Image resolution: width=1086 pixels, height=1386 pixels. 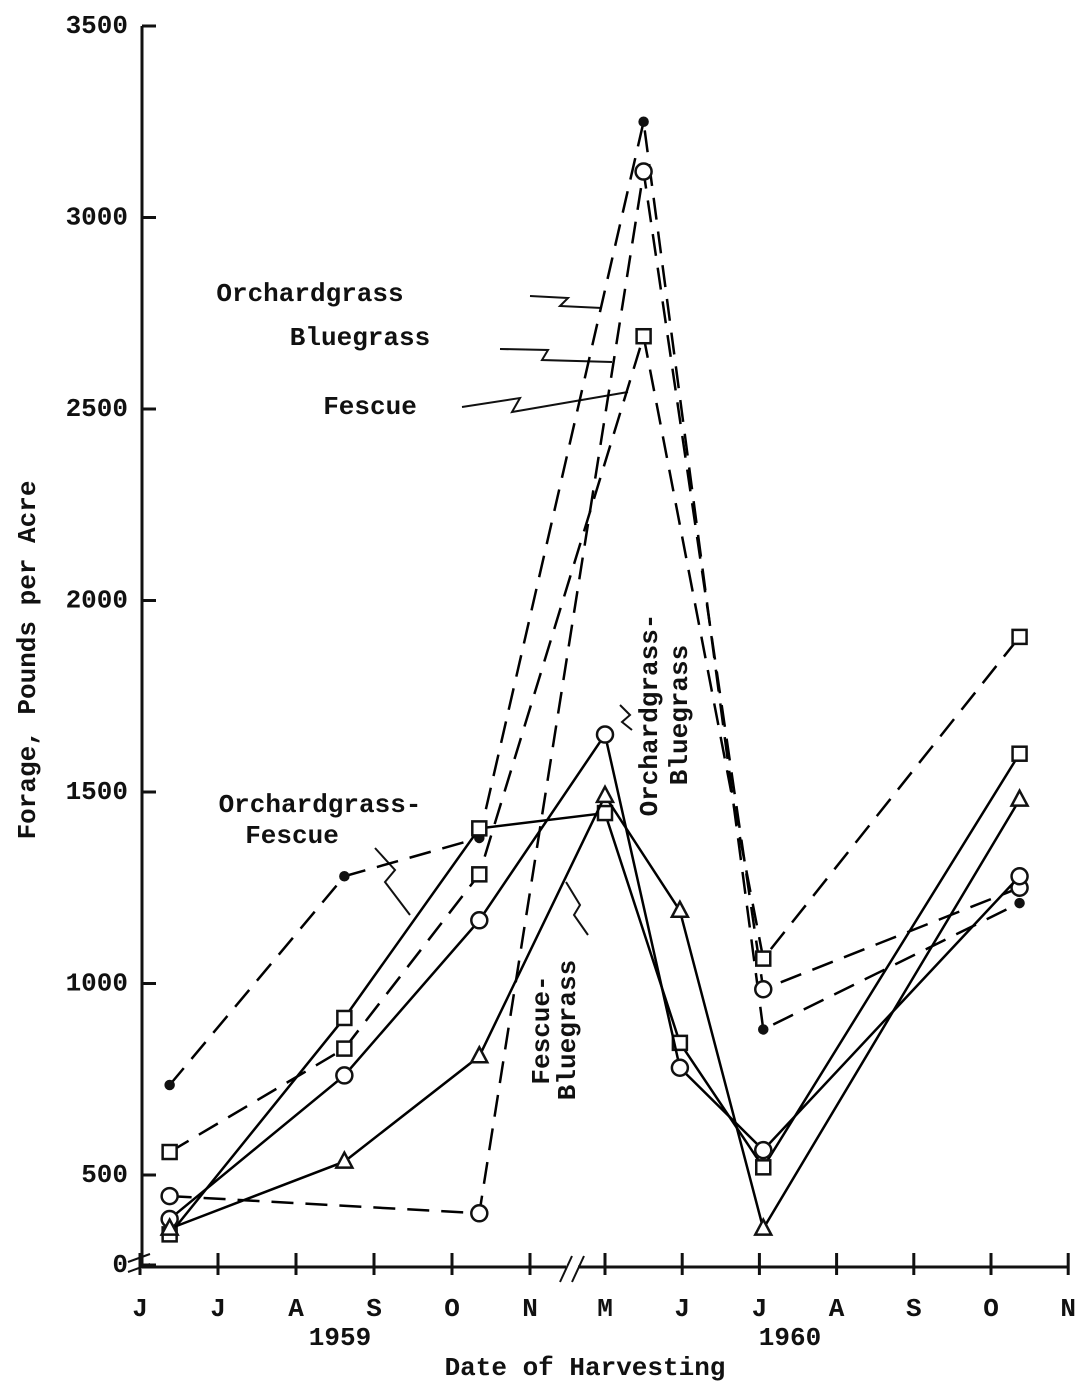 I want to click on y-tick-label: 3000, so click(x=97, y=217).